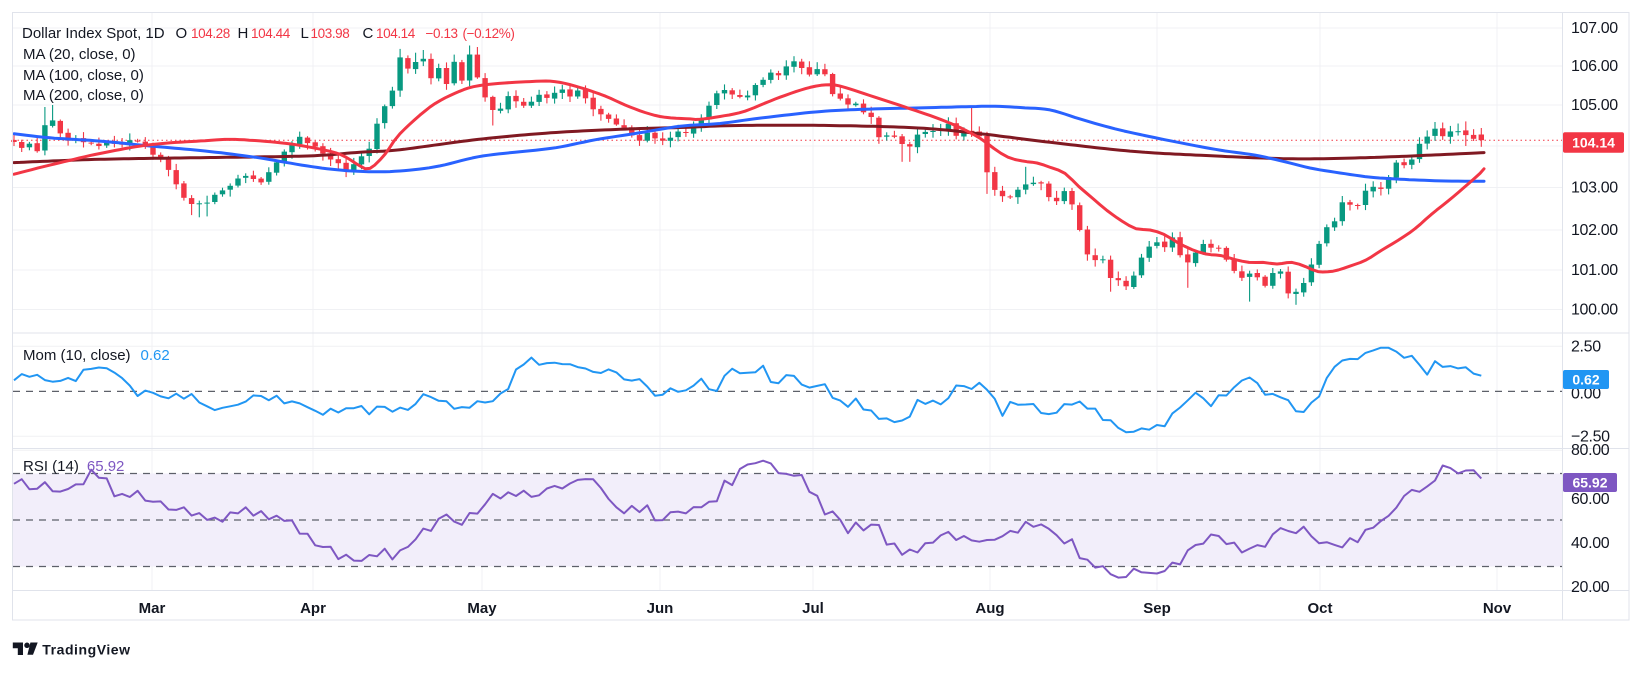 This screenshot has width=1643, height=676. Describe the element at coordinates (442, 33) in the screenshot. I see `svg-text: −0.13` at that location.